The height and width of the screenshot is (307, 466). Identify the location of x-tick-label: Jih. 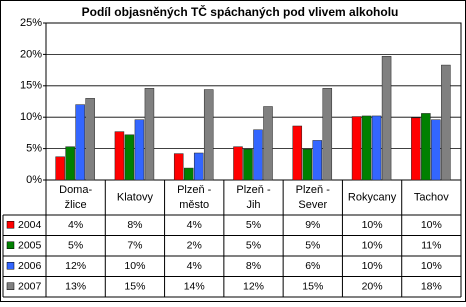
(253, 205).